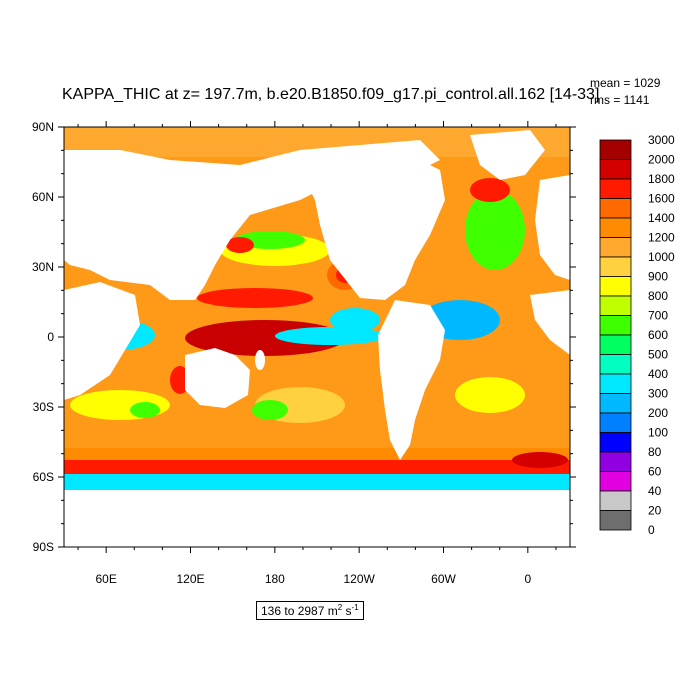  Describe the element at coordinates (658, 374) in the screenshot. I see `colorbar-label: 400` at that location.